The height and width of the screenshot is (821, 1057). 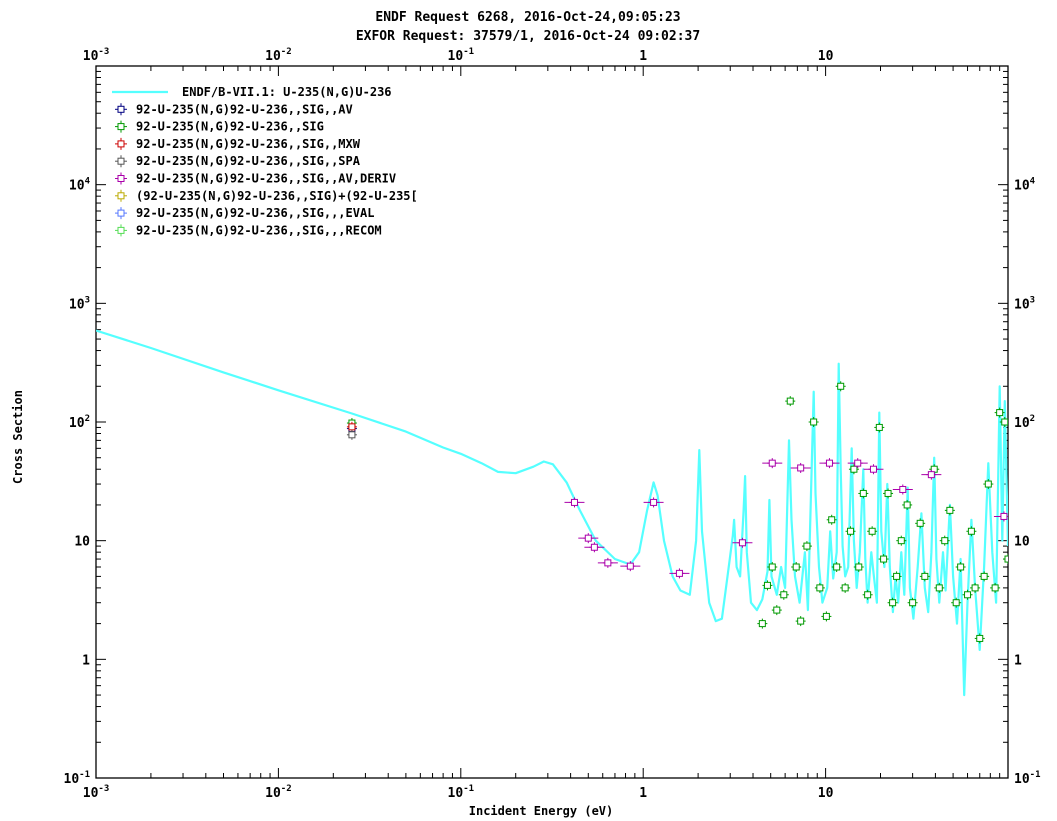 I want to click on legend-label: 92-U-235(N,G)92-U-236,,SIG,,AV,DERIV, so click(x=266, y=179).